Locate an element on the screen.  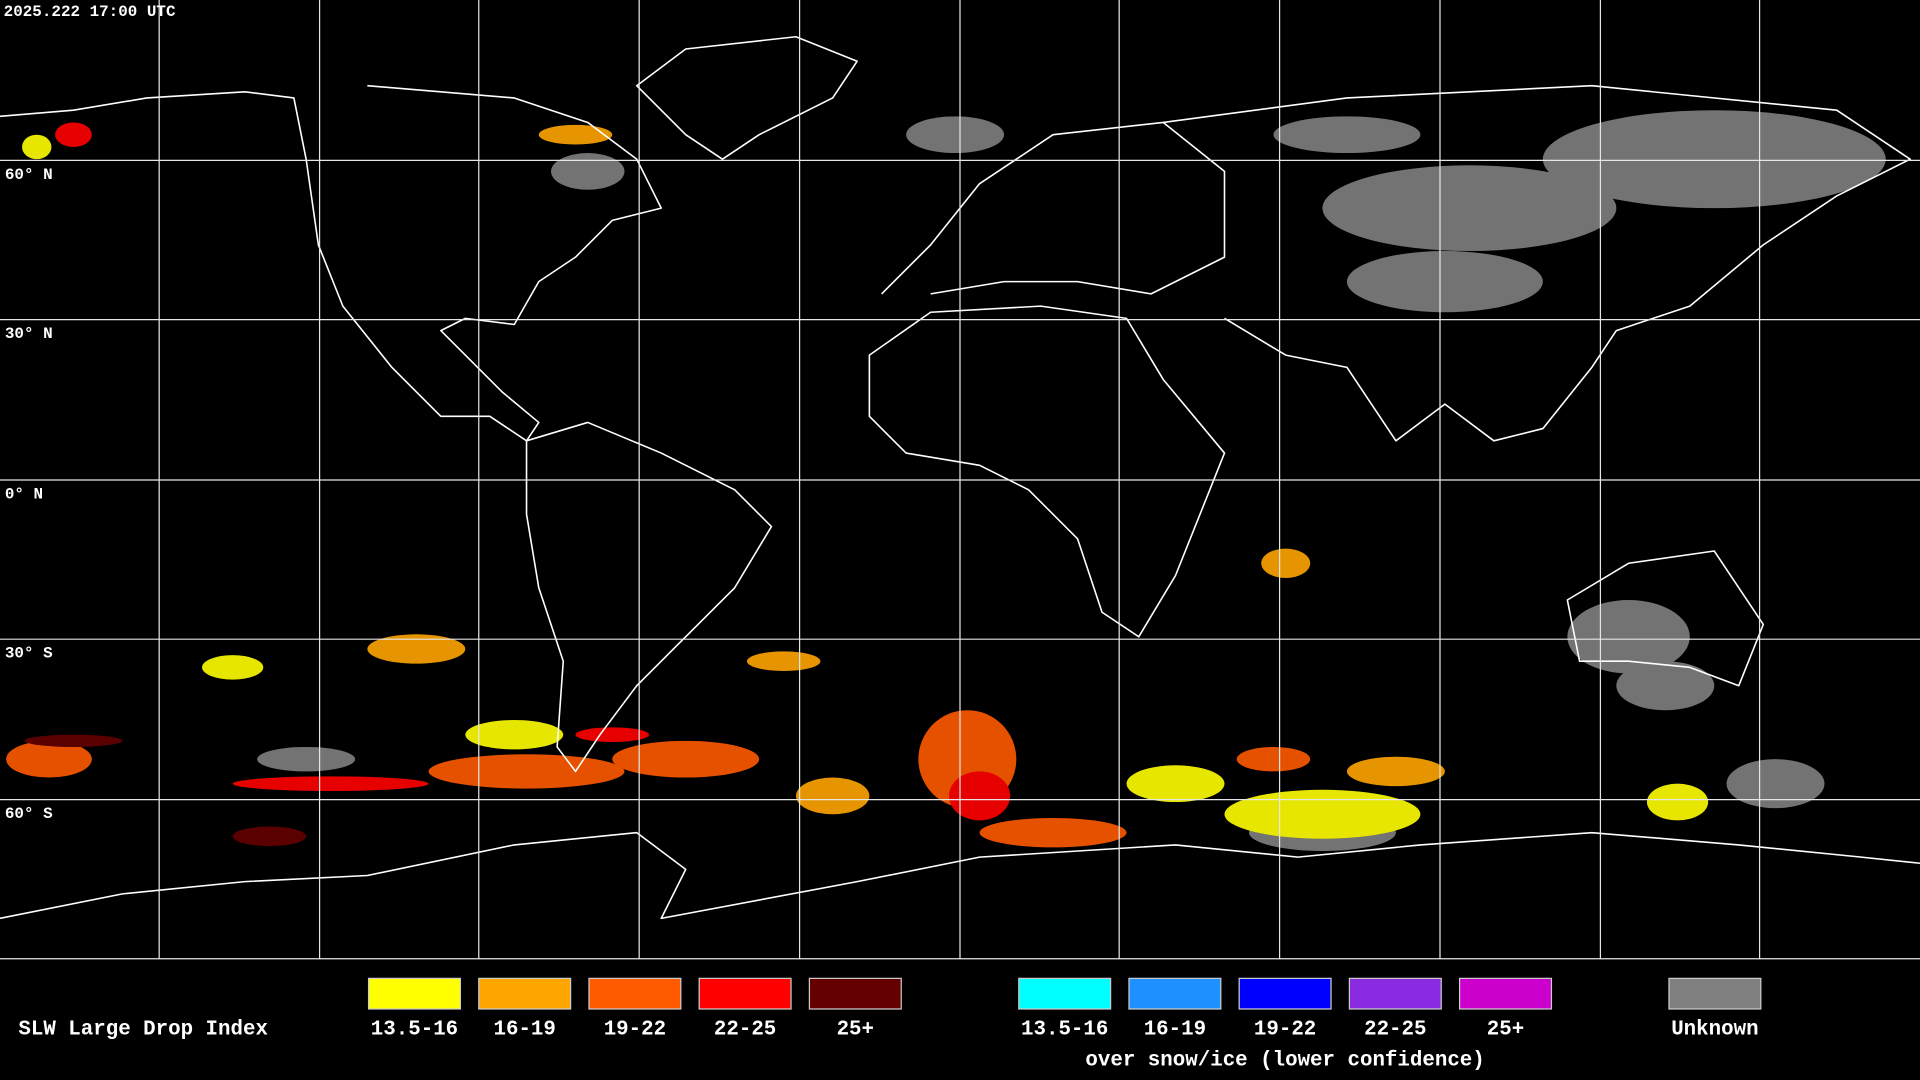
latitude-labels: 60° N 30° N 0° N 30° S 60° S is located at coordinates (29, 494).